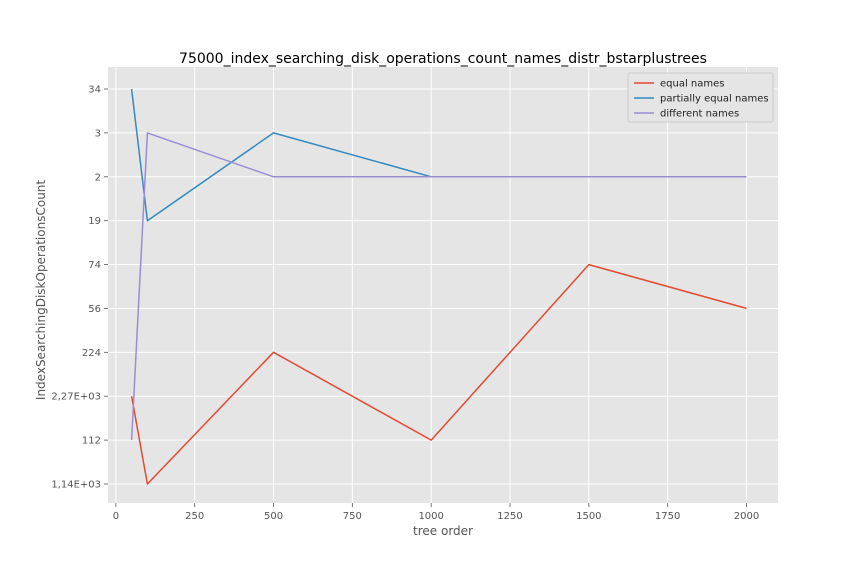 Image resolution: width=864 pixels, height=576 pixels. What do you see at coordinates (98, 133) in the screenshot?
I see `y-tick-label: 3` at bounding box center [98, 133].